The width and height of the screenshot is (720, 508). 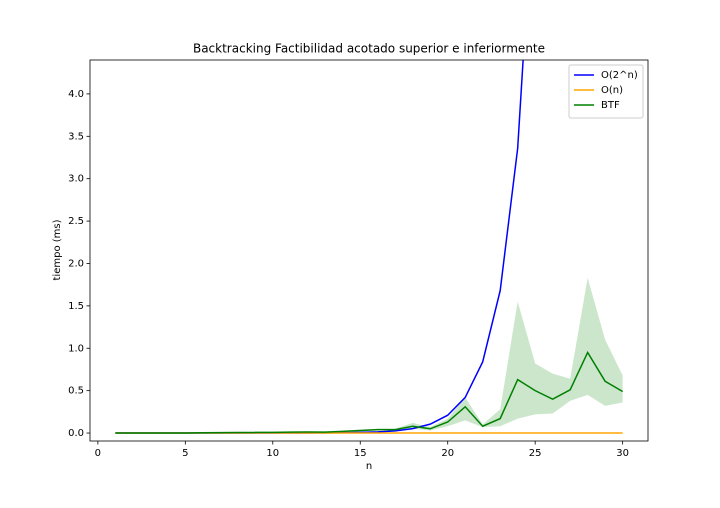 What do you see at coordinates (76, 433) in the screenshot?
I see `y-tick-label: 0.0` at bounding box center [76, 433].